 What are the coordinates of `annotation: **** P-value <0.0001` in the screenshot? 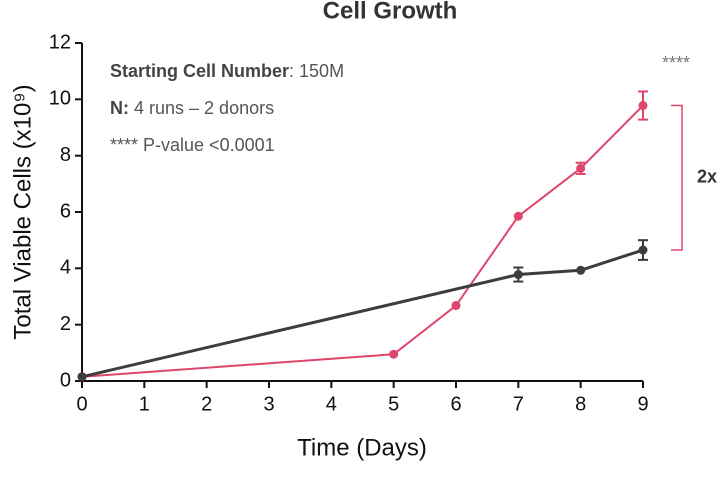 It's located at (192, 145).